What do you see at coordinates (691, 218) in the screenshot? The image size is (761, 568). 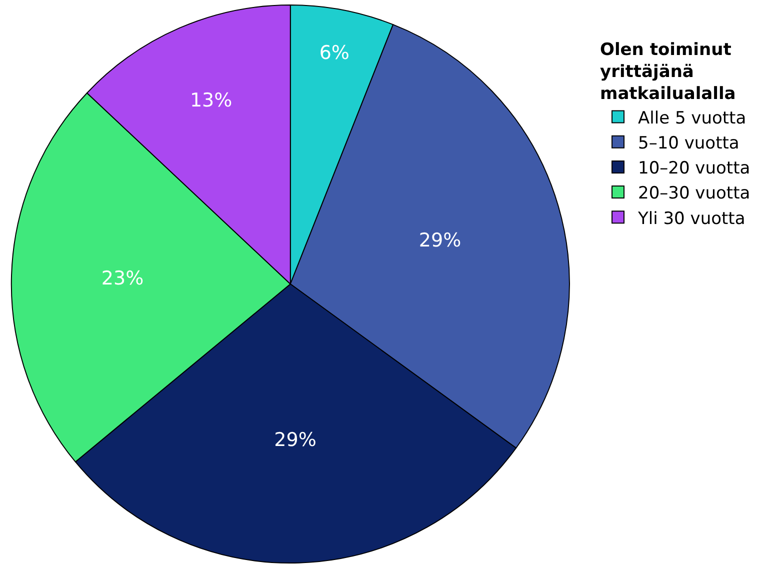 I see `legend-label: Yli 30 vuotta` at bounding box center [691, 218].